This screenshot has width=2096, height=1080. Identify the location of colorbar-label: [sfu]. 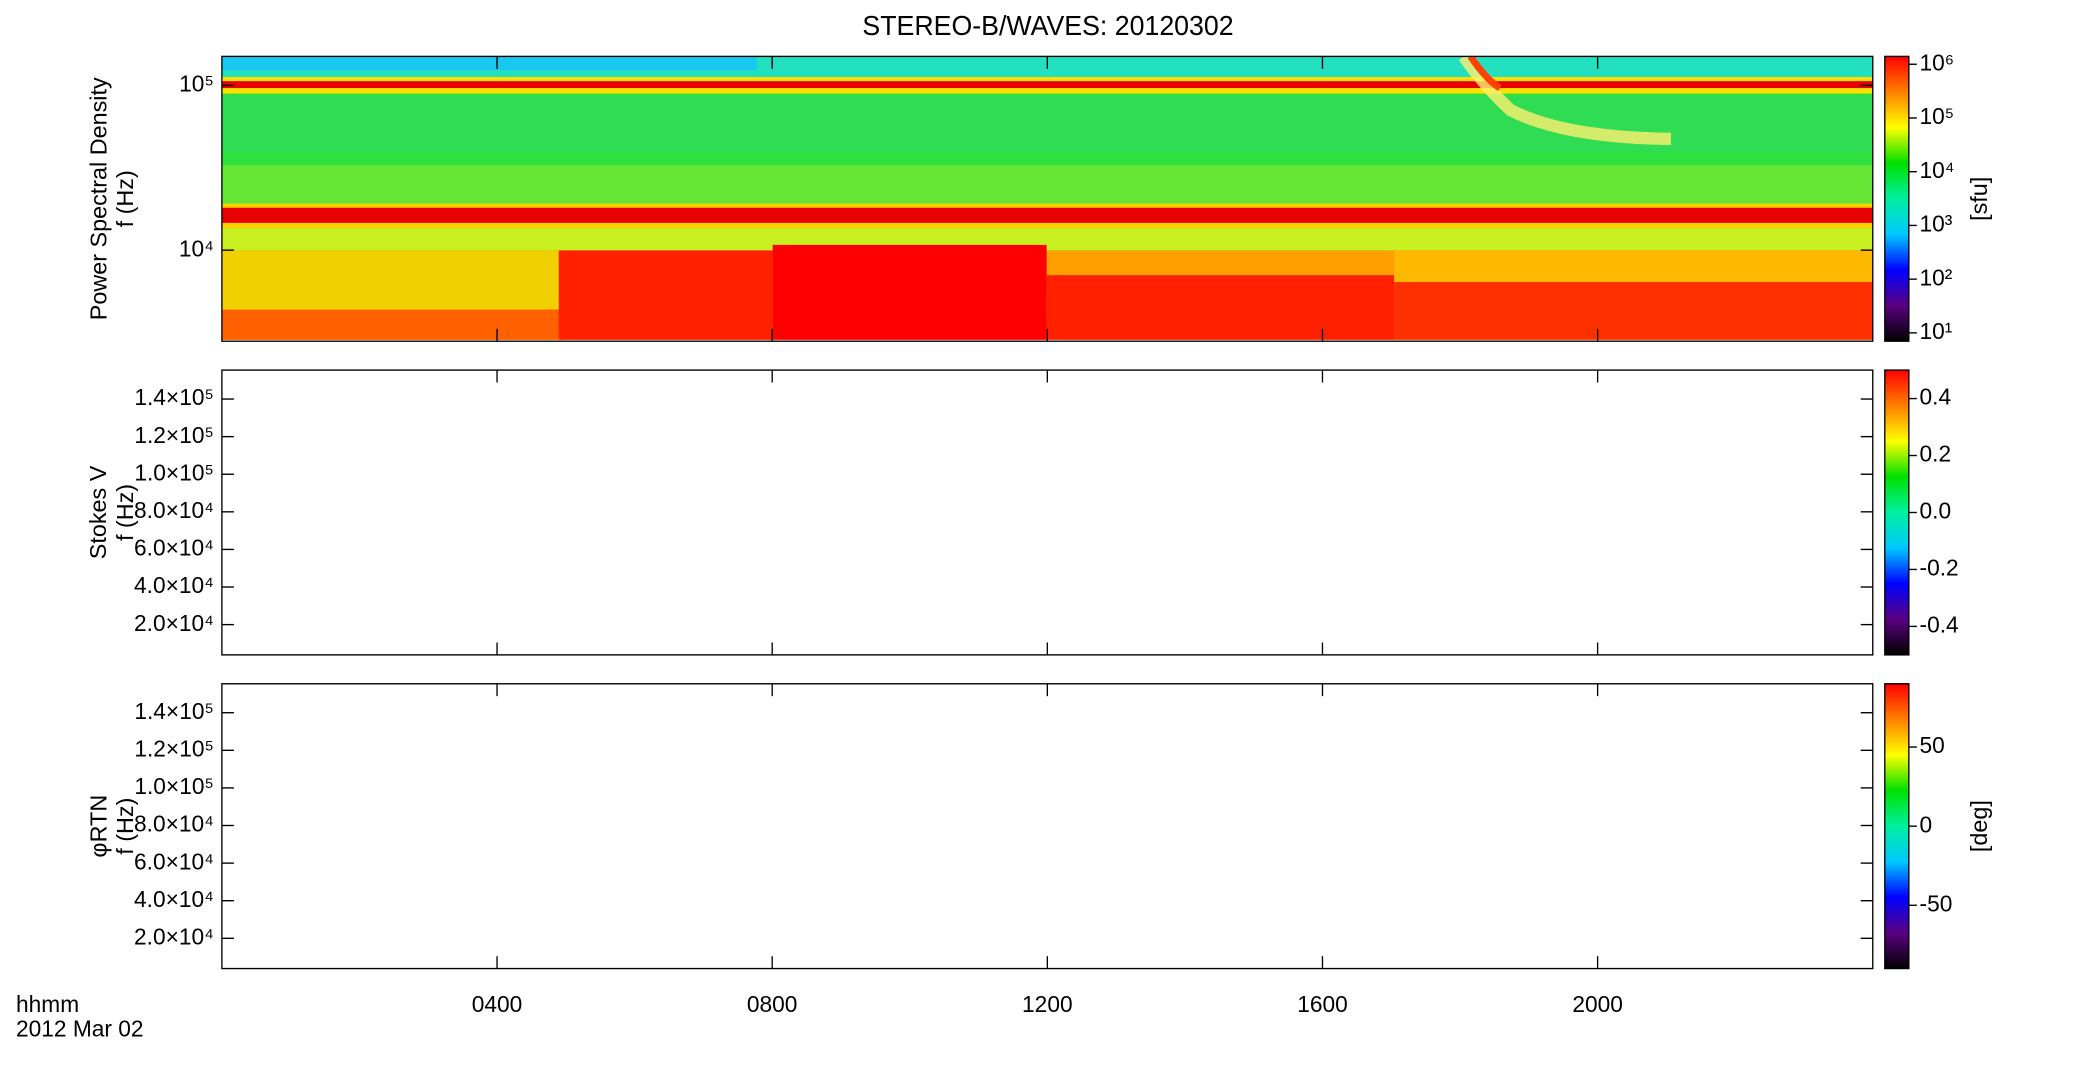
(1979, 199).